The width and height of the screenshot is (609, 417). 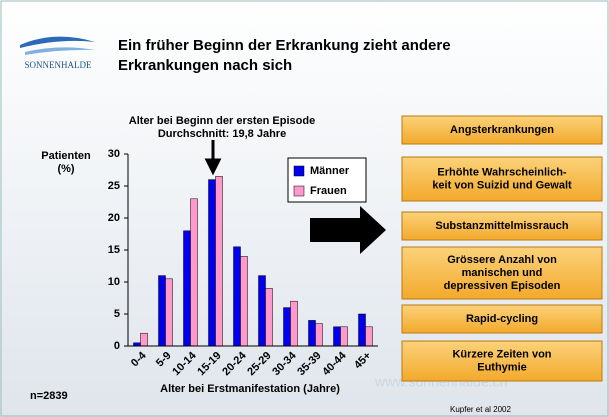 I want to click on big-arrow, so click(x=348, y=230).